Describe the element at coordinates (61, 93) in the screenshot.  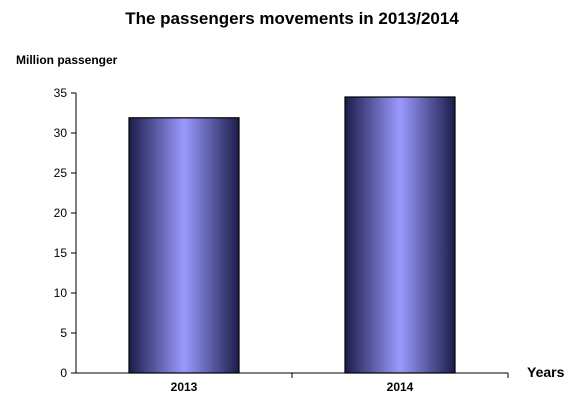
I see `y-tick-label: 35` at that location.